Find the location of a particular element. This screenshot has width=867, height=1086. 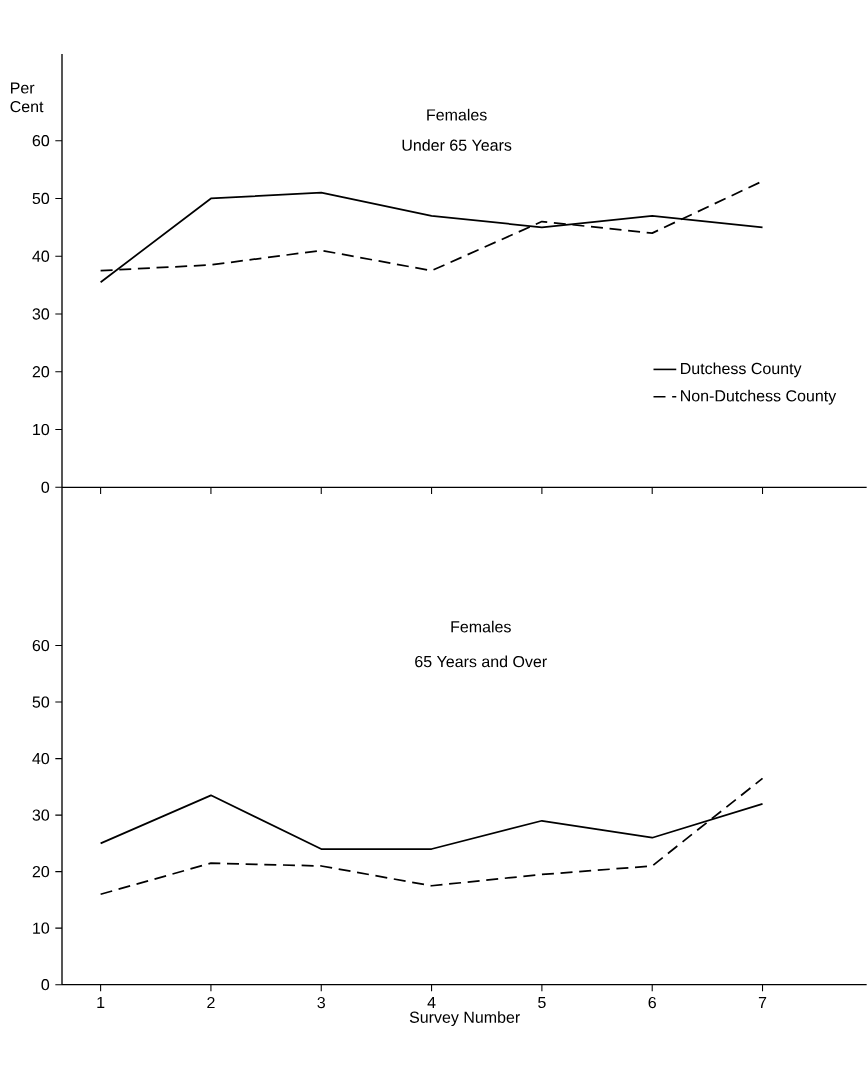

x-tick-label: 1 is located at coordinates (101, 1002).